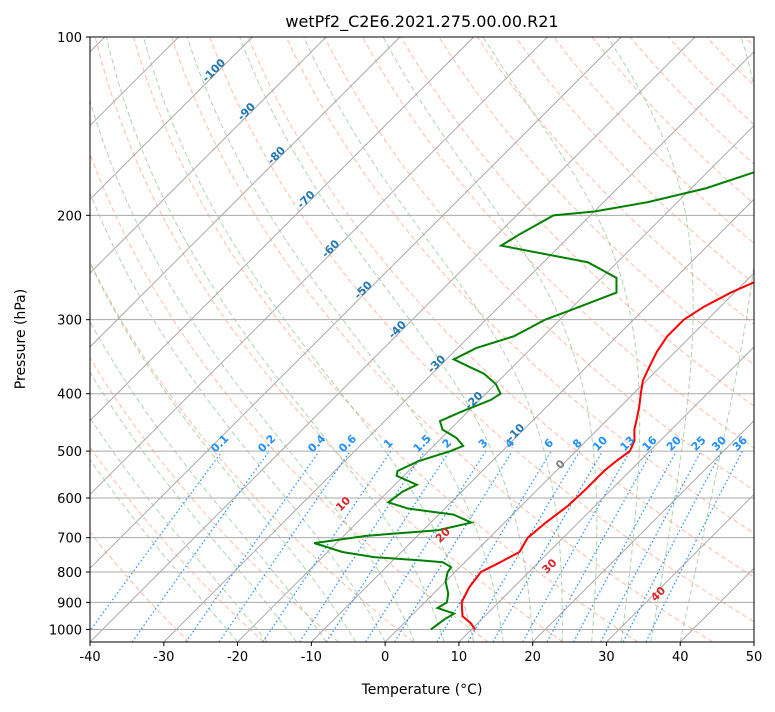 The height and width of the screenshot is (712, 775). What do you see at coordinates (600, 443) in the screenshot?
I see `mixing-ratio-label: 10` at bounding box center [600, 443].